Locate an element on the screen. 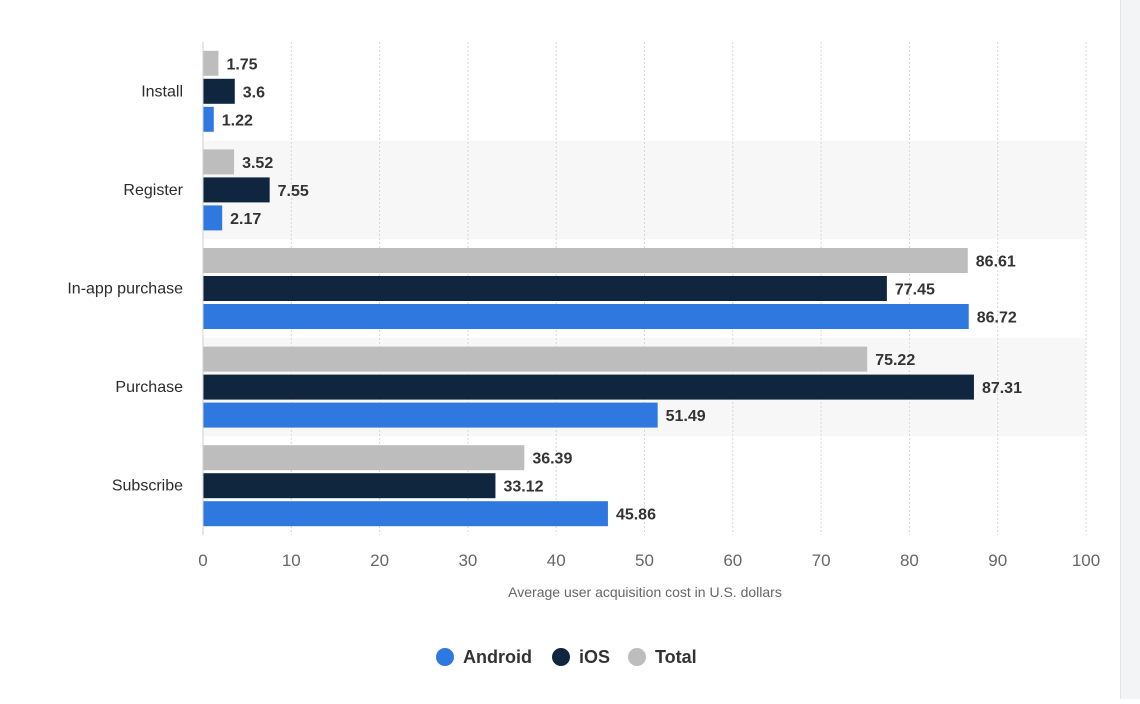  bar-android-register is located at coordinates (213, 218).